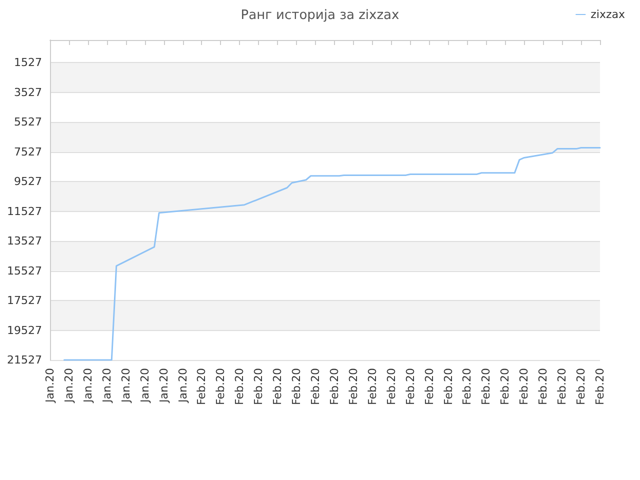 This screenshot has width=640, height=480. Describe the element at coordinates (24, 301) in the screenshot. I see `y-tick-label: 17527` at that location.